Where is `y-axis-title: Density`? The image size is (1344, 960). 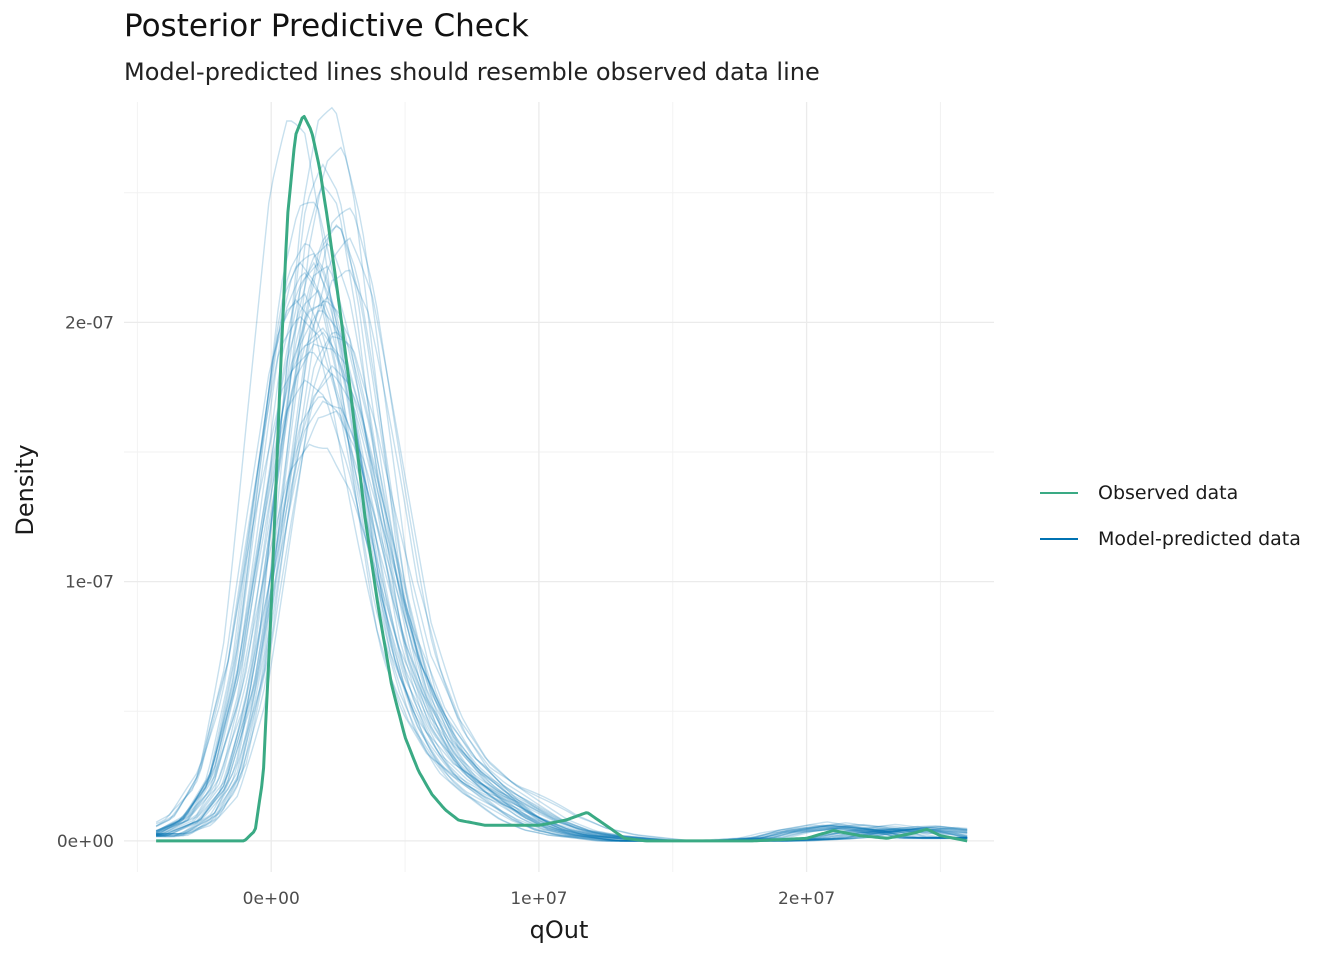 y-axis-title: Density is located at coordinates (25, 489).